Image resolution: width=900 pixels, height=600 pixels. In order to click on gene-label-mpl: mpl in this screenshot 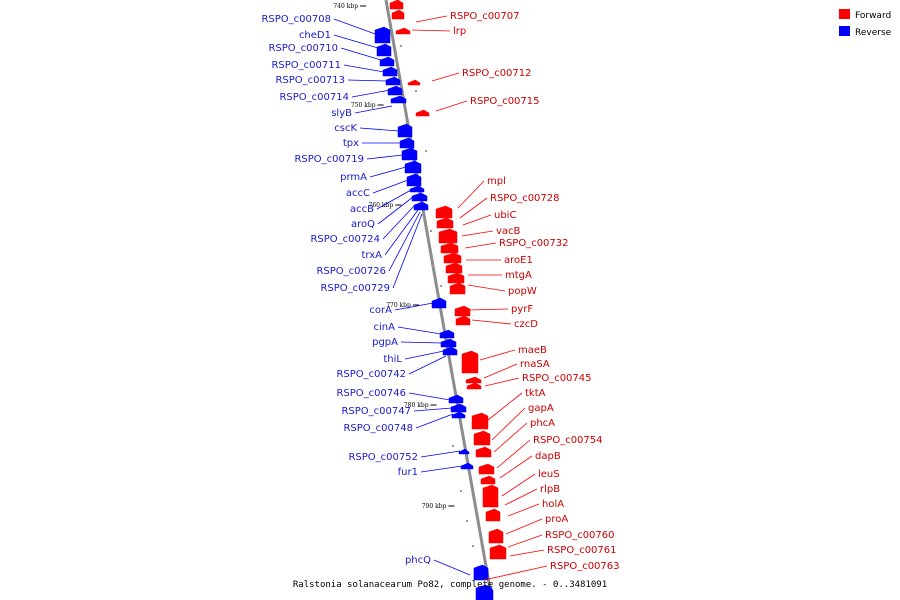, I will do `click(496, 181)`.